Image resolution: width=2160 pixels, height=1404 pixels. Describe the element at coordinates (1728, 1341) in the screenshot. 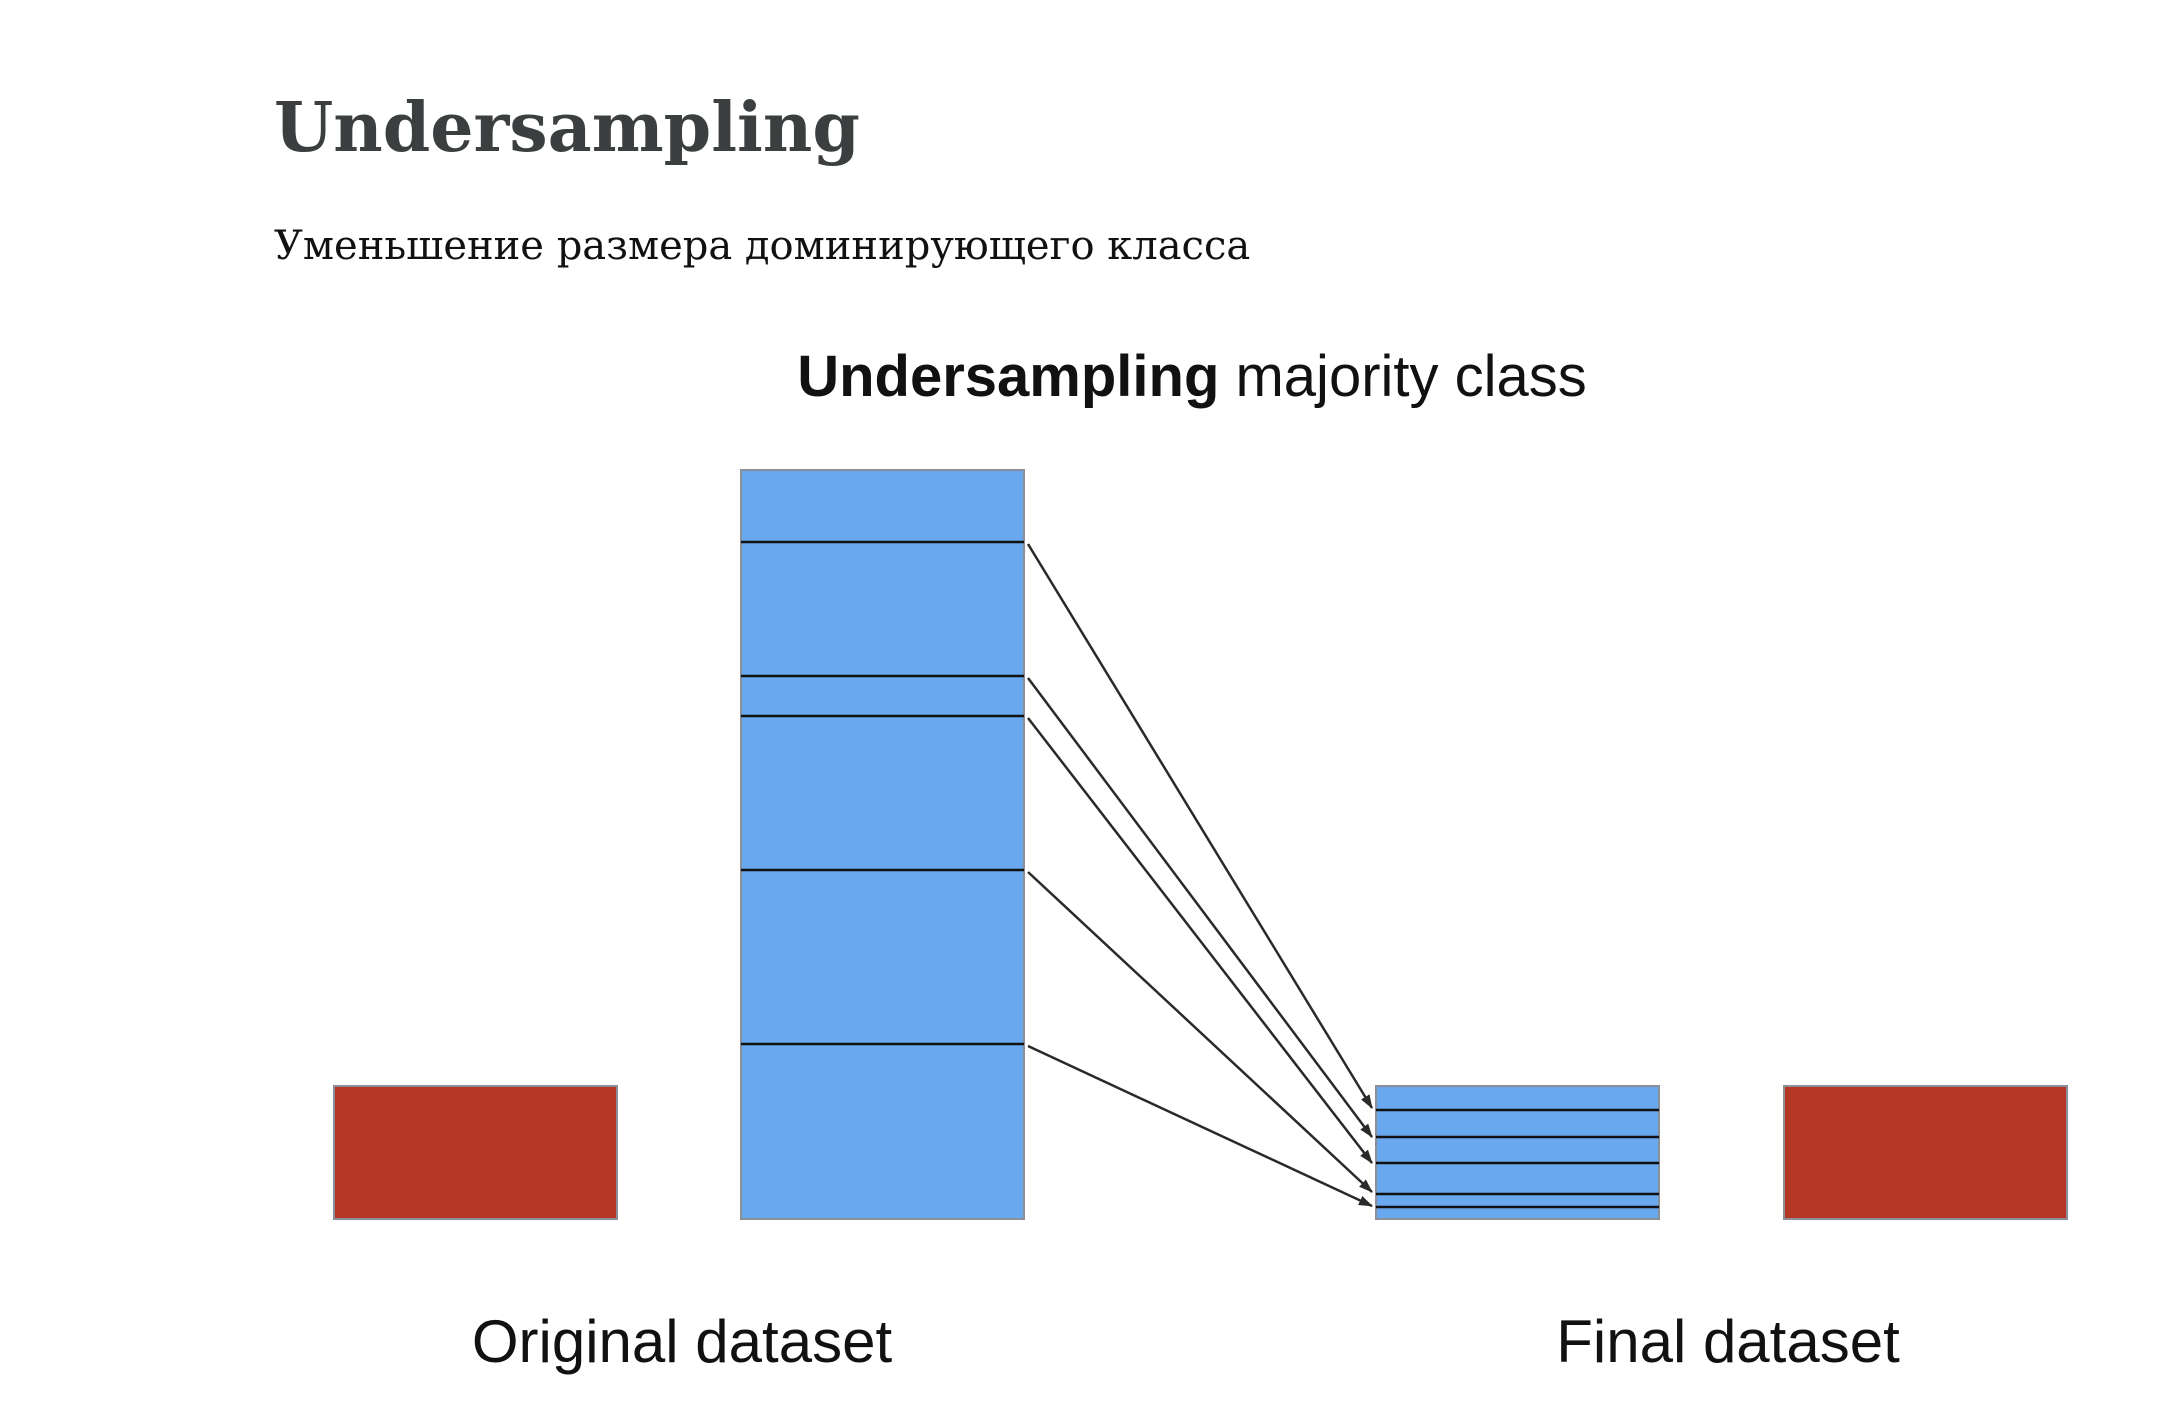

I see `final-dataset-label: Final dataset` at that location.